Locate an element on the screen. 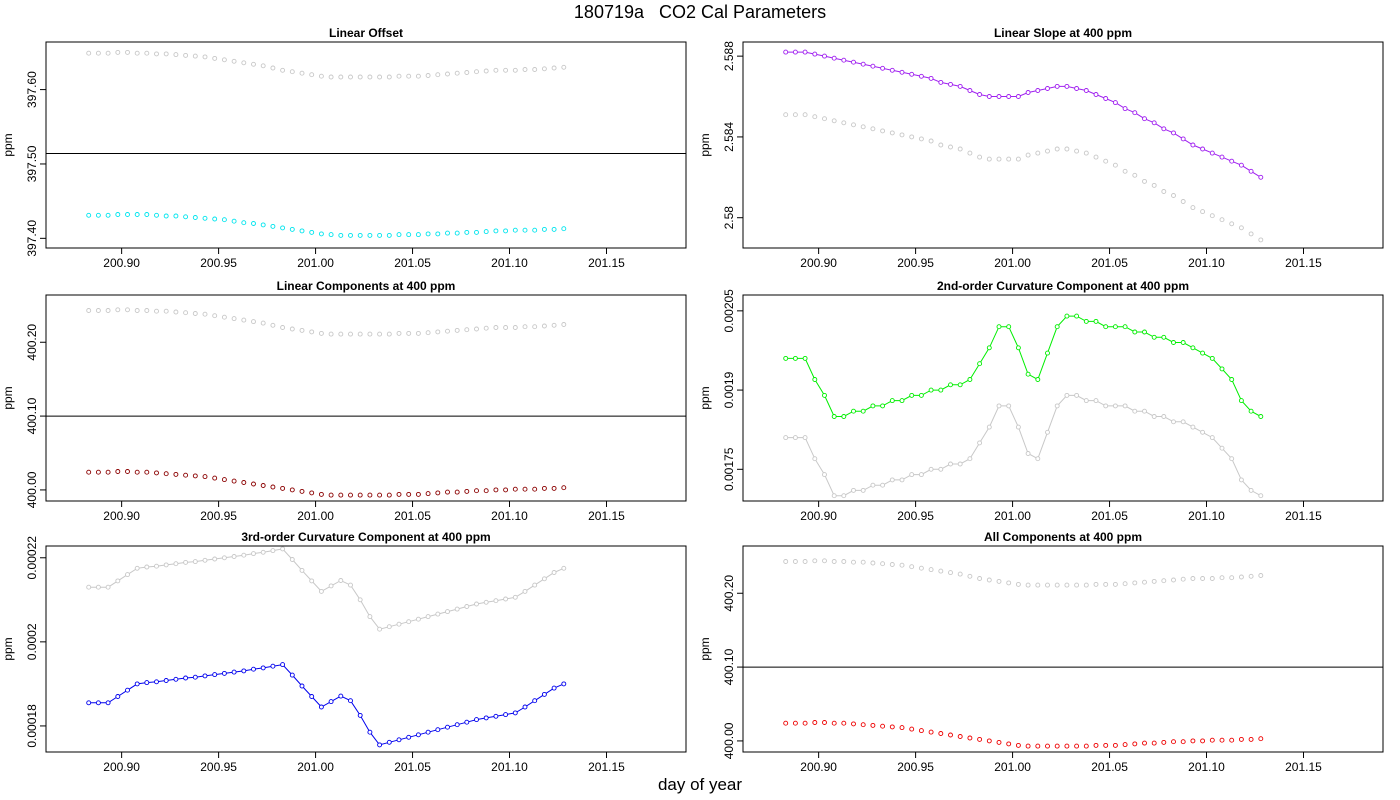 The image size is (1400, 800). x-tick-label: 201.15 is located at coordinates (606, 767).